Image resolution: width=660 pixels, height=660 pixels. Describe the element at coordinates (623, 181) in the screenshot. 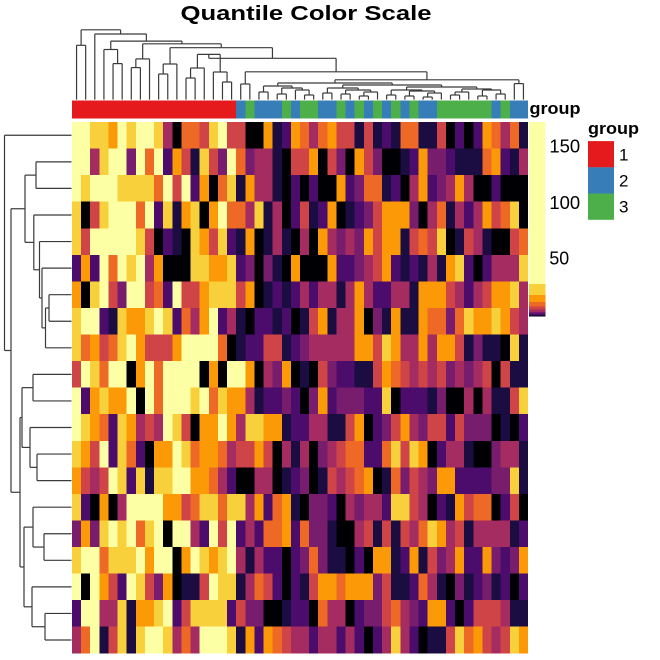

I see `svg-text: 2` at that location.